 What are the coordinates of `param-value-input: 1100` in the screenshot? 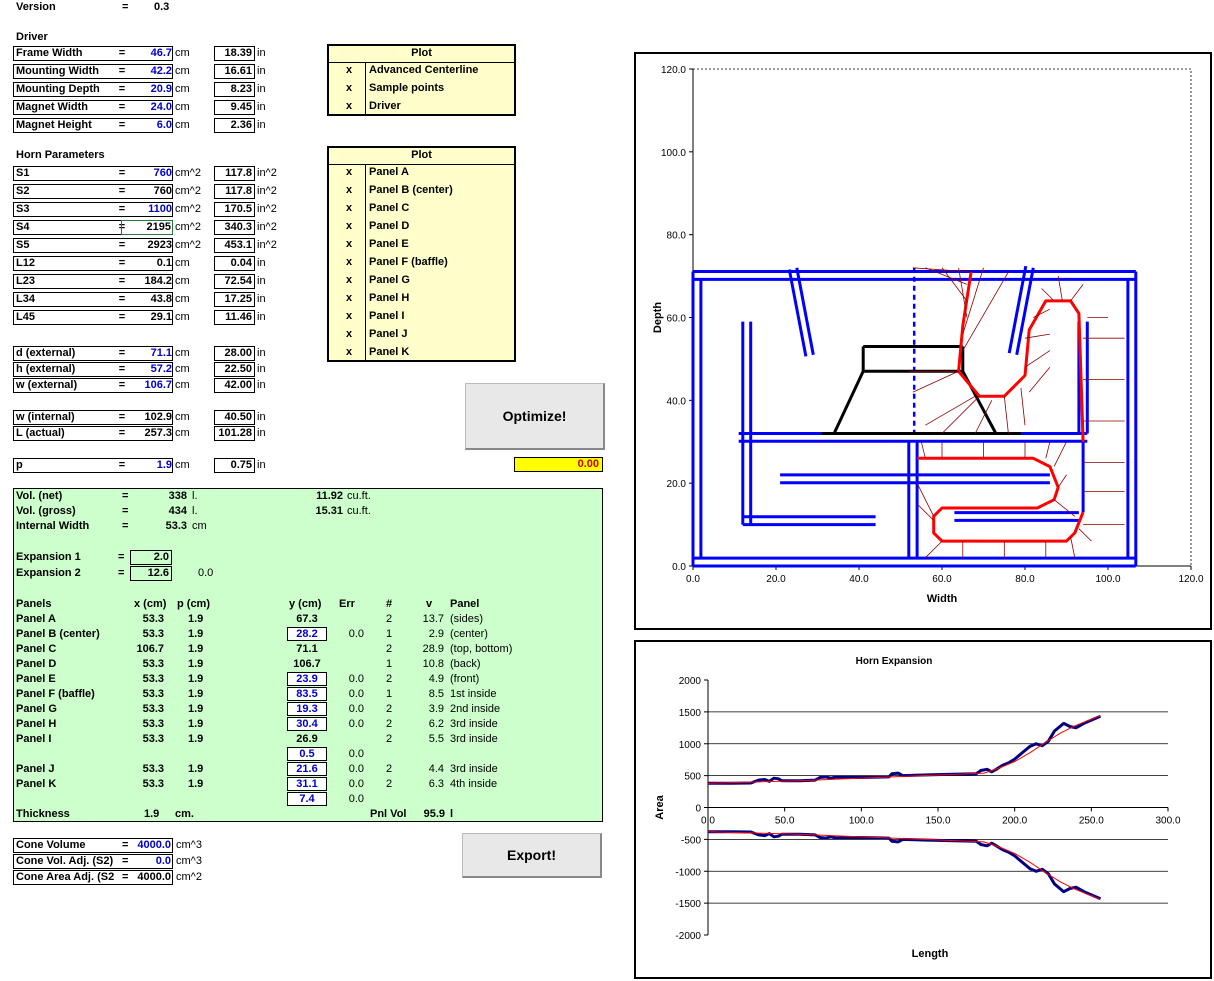 It's located at (160, 209).